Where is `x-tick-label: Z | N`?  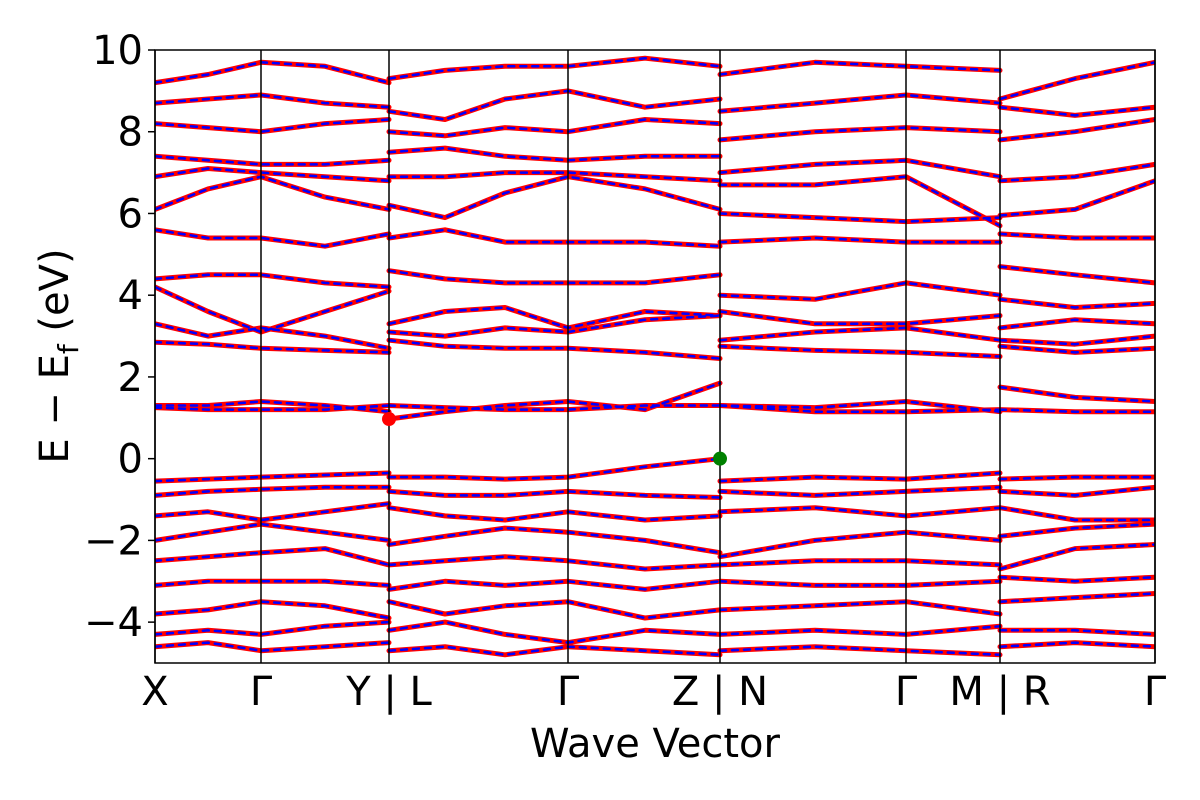 x-tick-label: Z | N is located at coordinates (720, 692).